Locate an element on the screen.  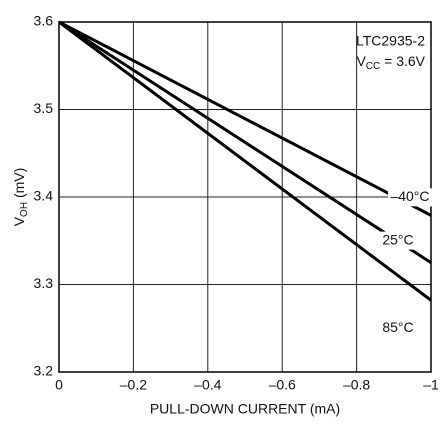
y-label-rest: (mV) is located at coordinates (19, 185).